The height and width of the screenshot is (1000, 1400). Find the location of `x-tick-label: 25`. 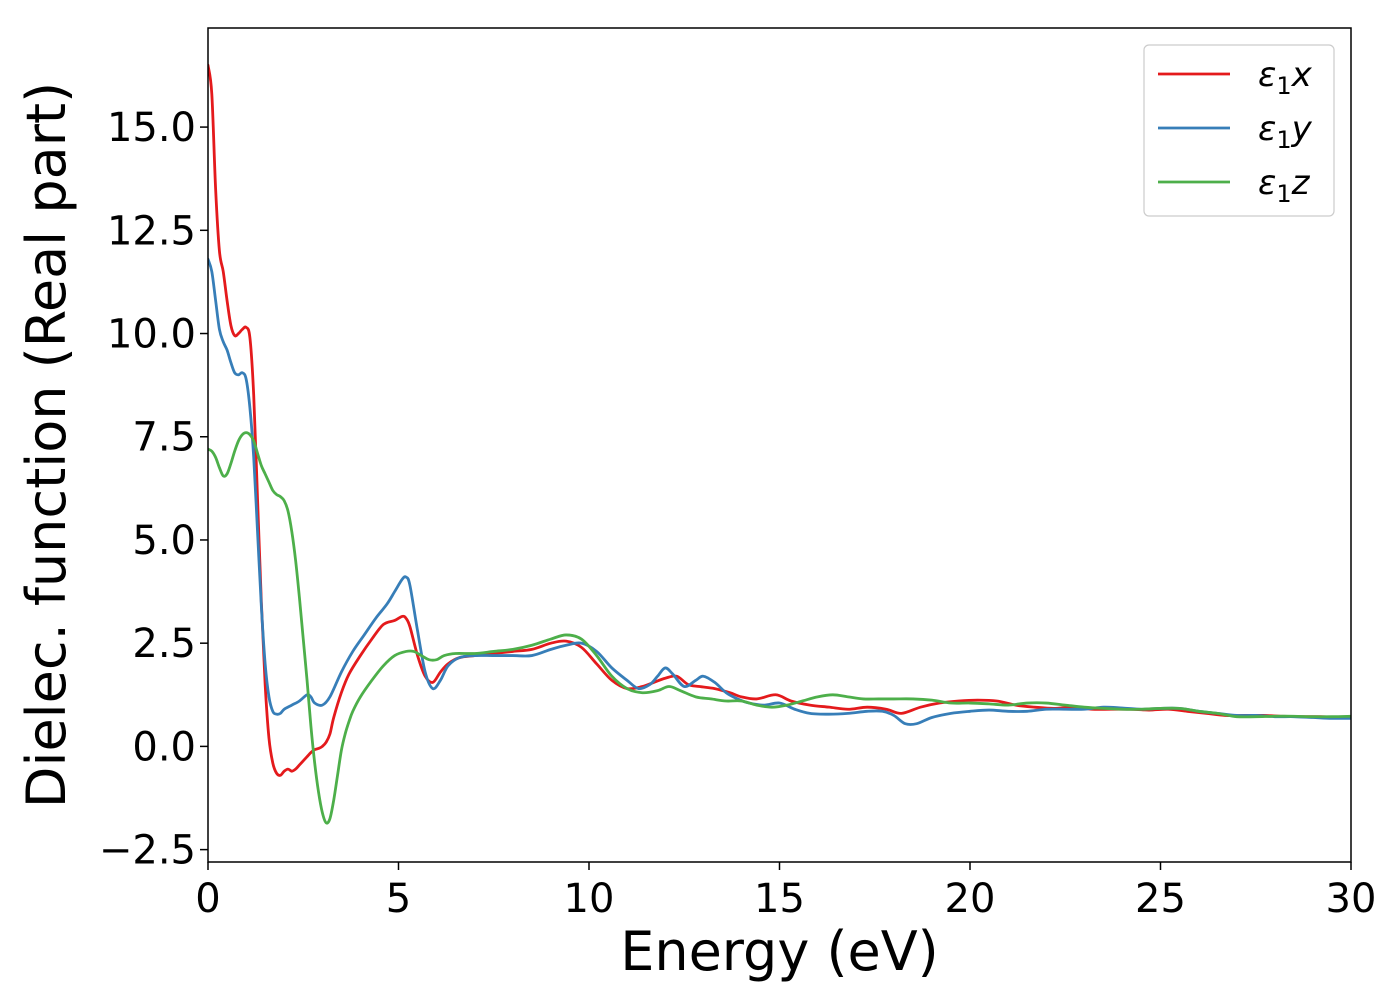

x-tick-label: 25 is located at coordinates (1160, 899).